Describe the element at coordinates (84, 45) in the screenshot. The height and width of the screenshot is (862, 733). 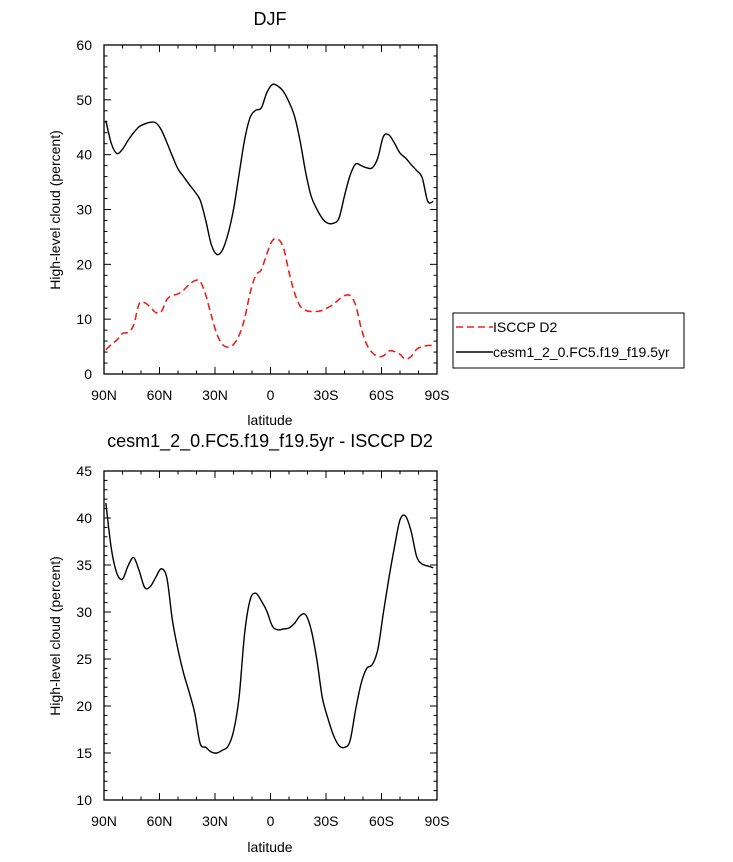
I see `top-y-tick-label: 60` at that location.